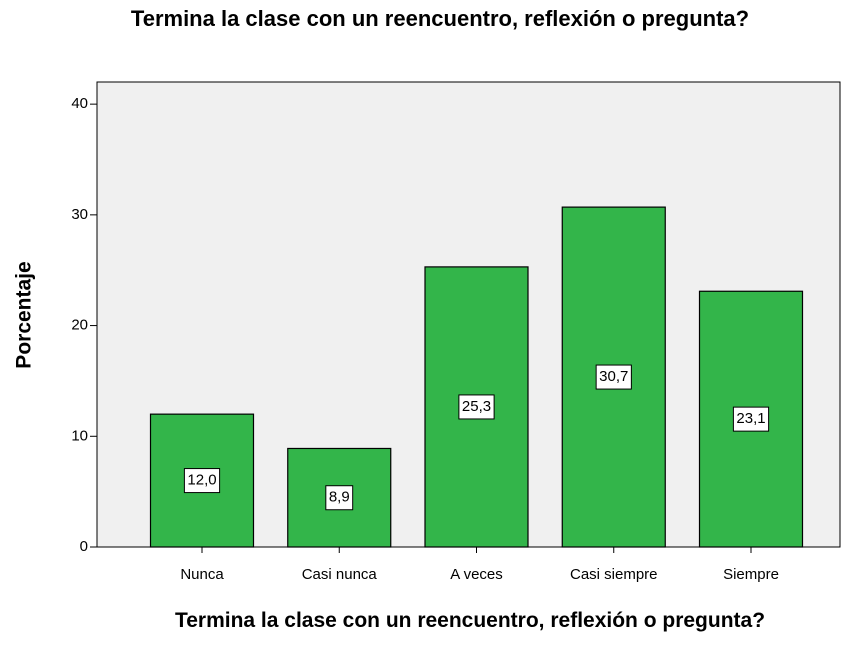 The width and height of the screenshot is (848, 665). I want to click on y-tick-label: 10, so click(79, 435).